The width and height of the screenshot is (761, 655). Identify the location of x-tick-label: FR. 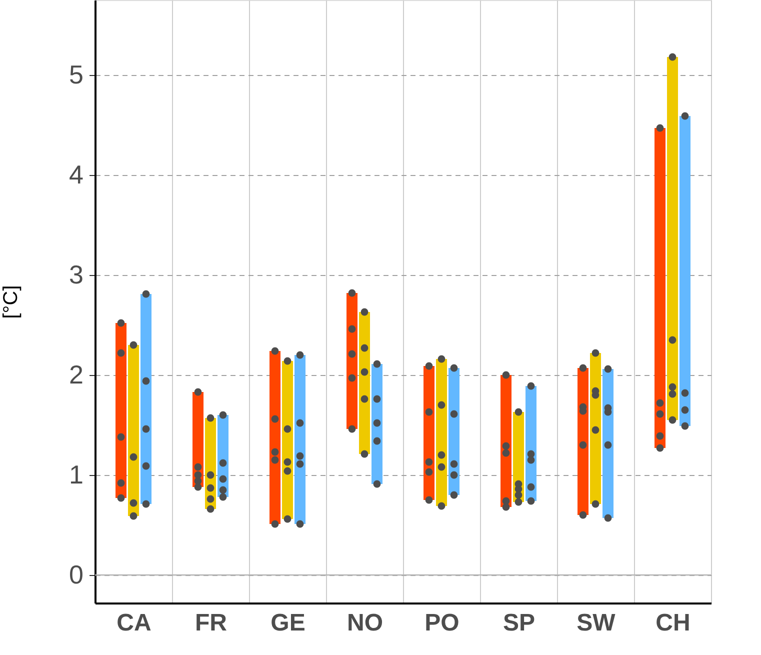
(211, 623).